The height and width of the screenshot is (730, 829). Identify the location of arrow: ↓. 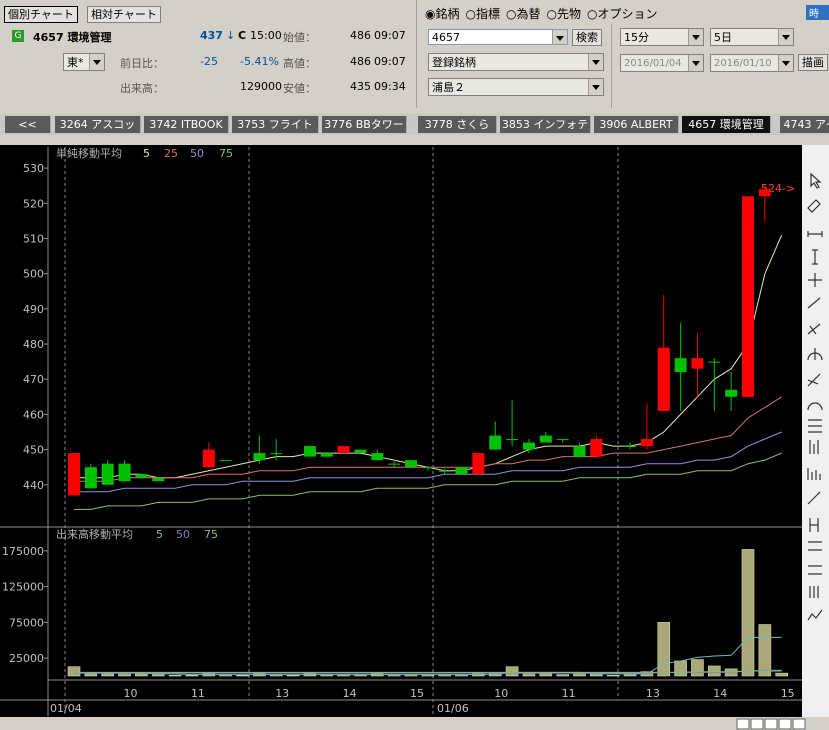
(231, 35).